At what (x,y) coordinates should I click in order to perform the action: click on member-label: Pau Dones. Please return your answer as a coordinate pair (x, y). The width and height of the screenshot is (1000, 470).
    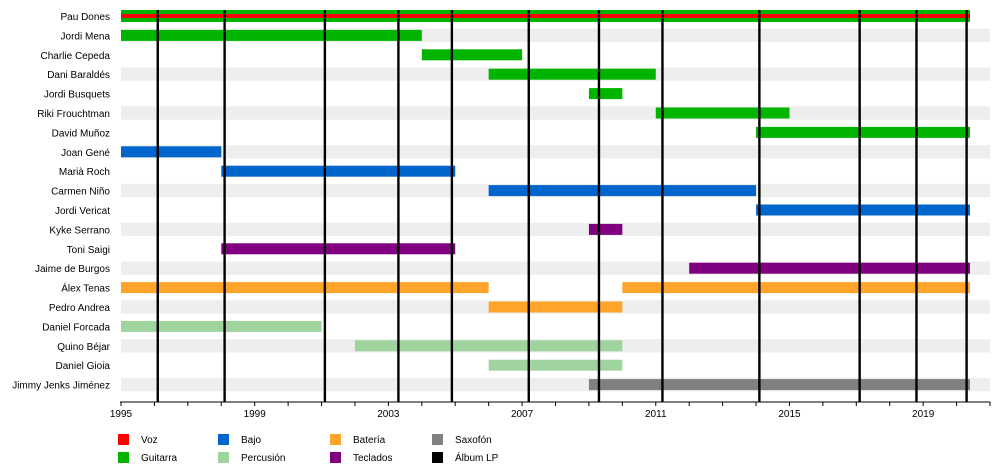
    Looking at the image, I should click on (85, 17).